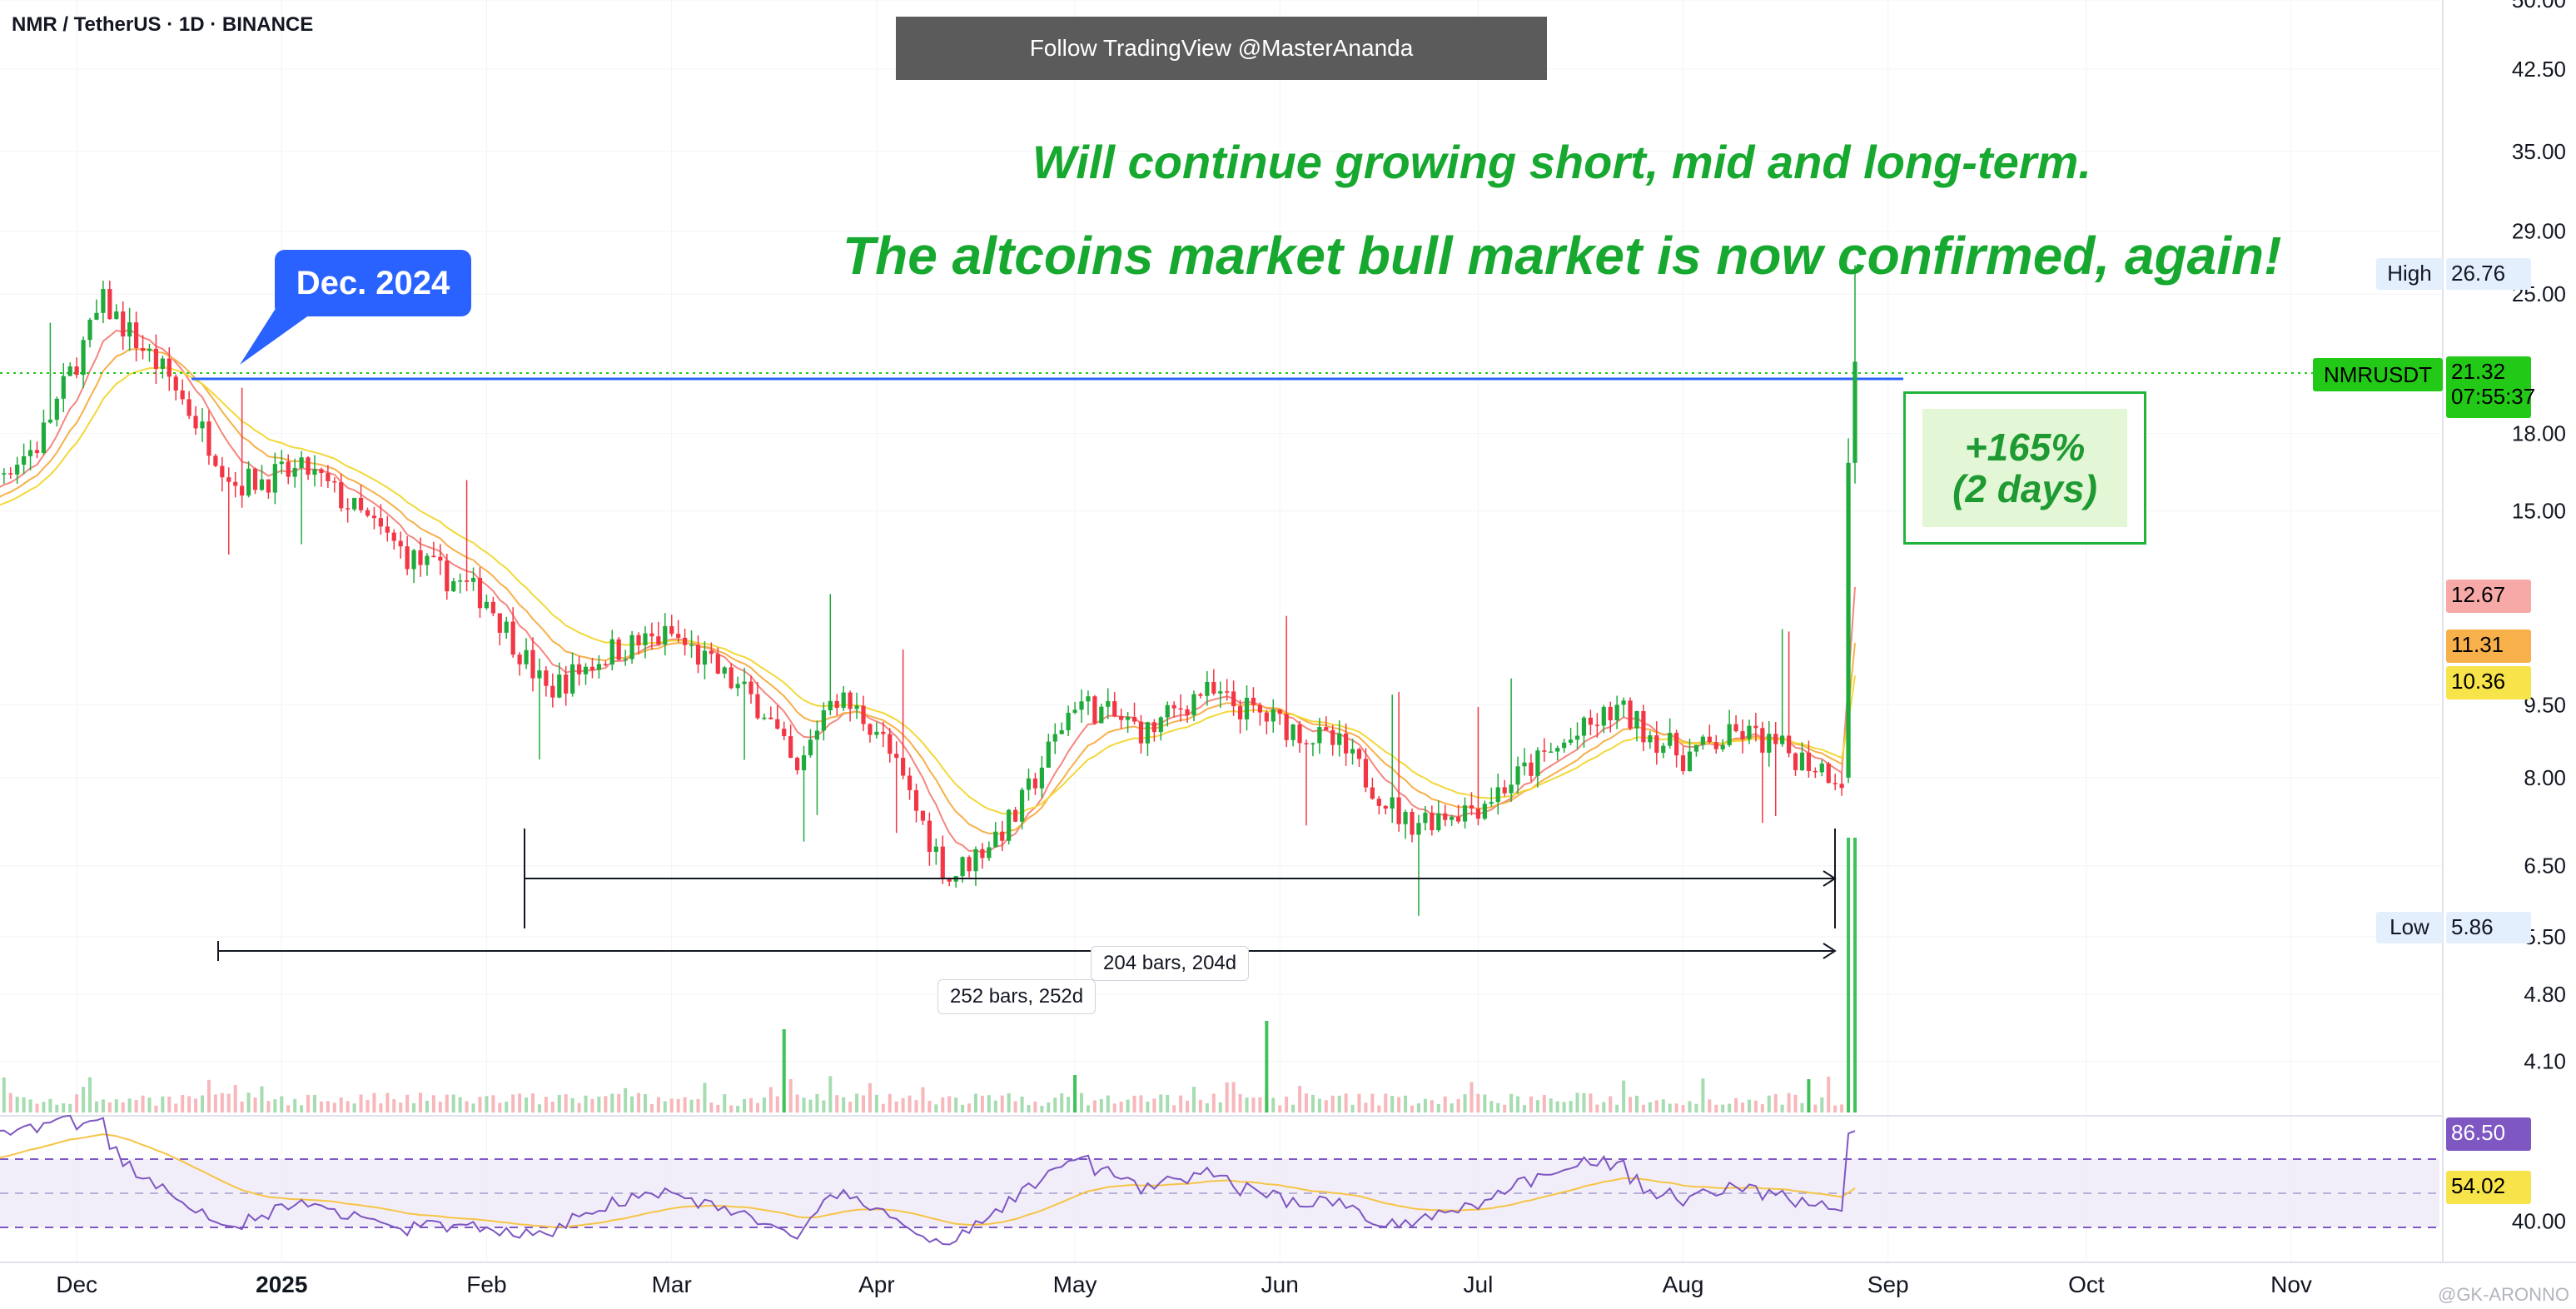 Image resolution: width=2576 pixels, height=1309 pixels. Describe the element at coordinates (1075, 1093) in the screenshot. I see `volume-spike` at that location.